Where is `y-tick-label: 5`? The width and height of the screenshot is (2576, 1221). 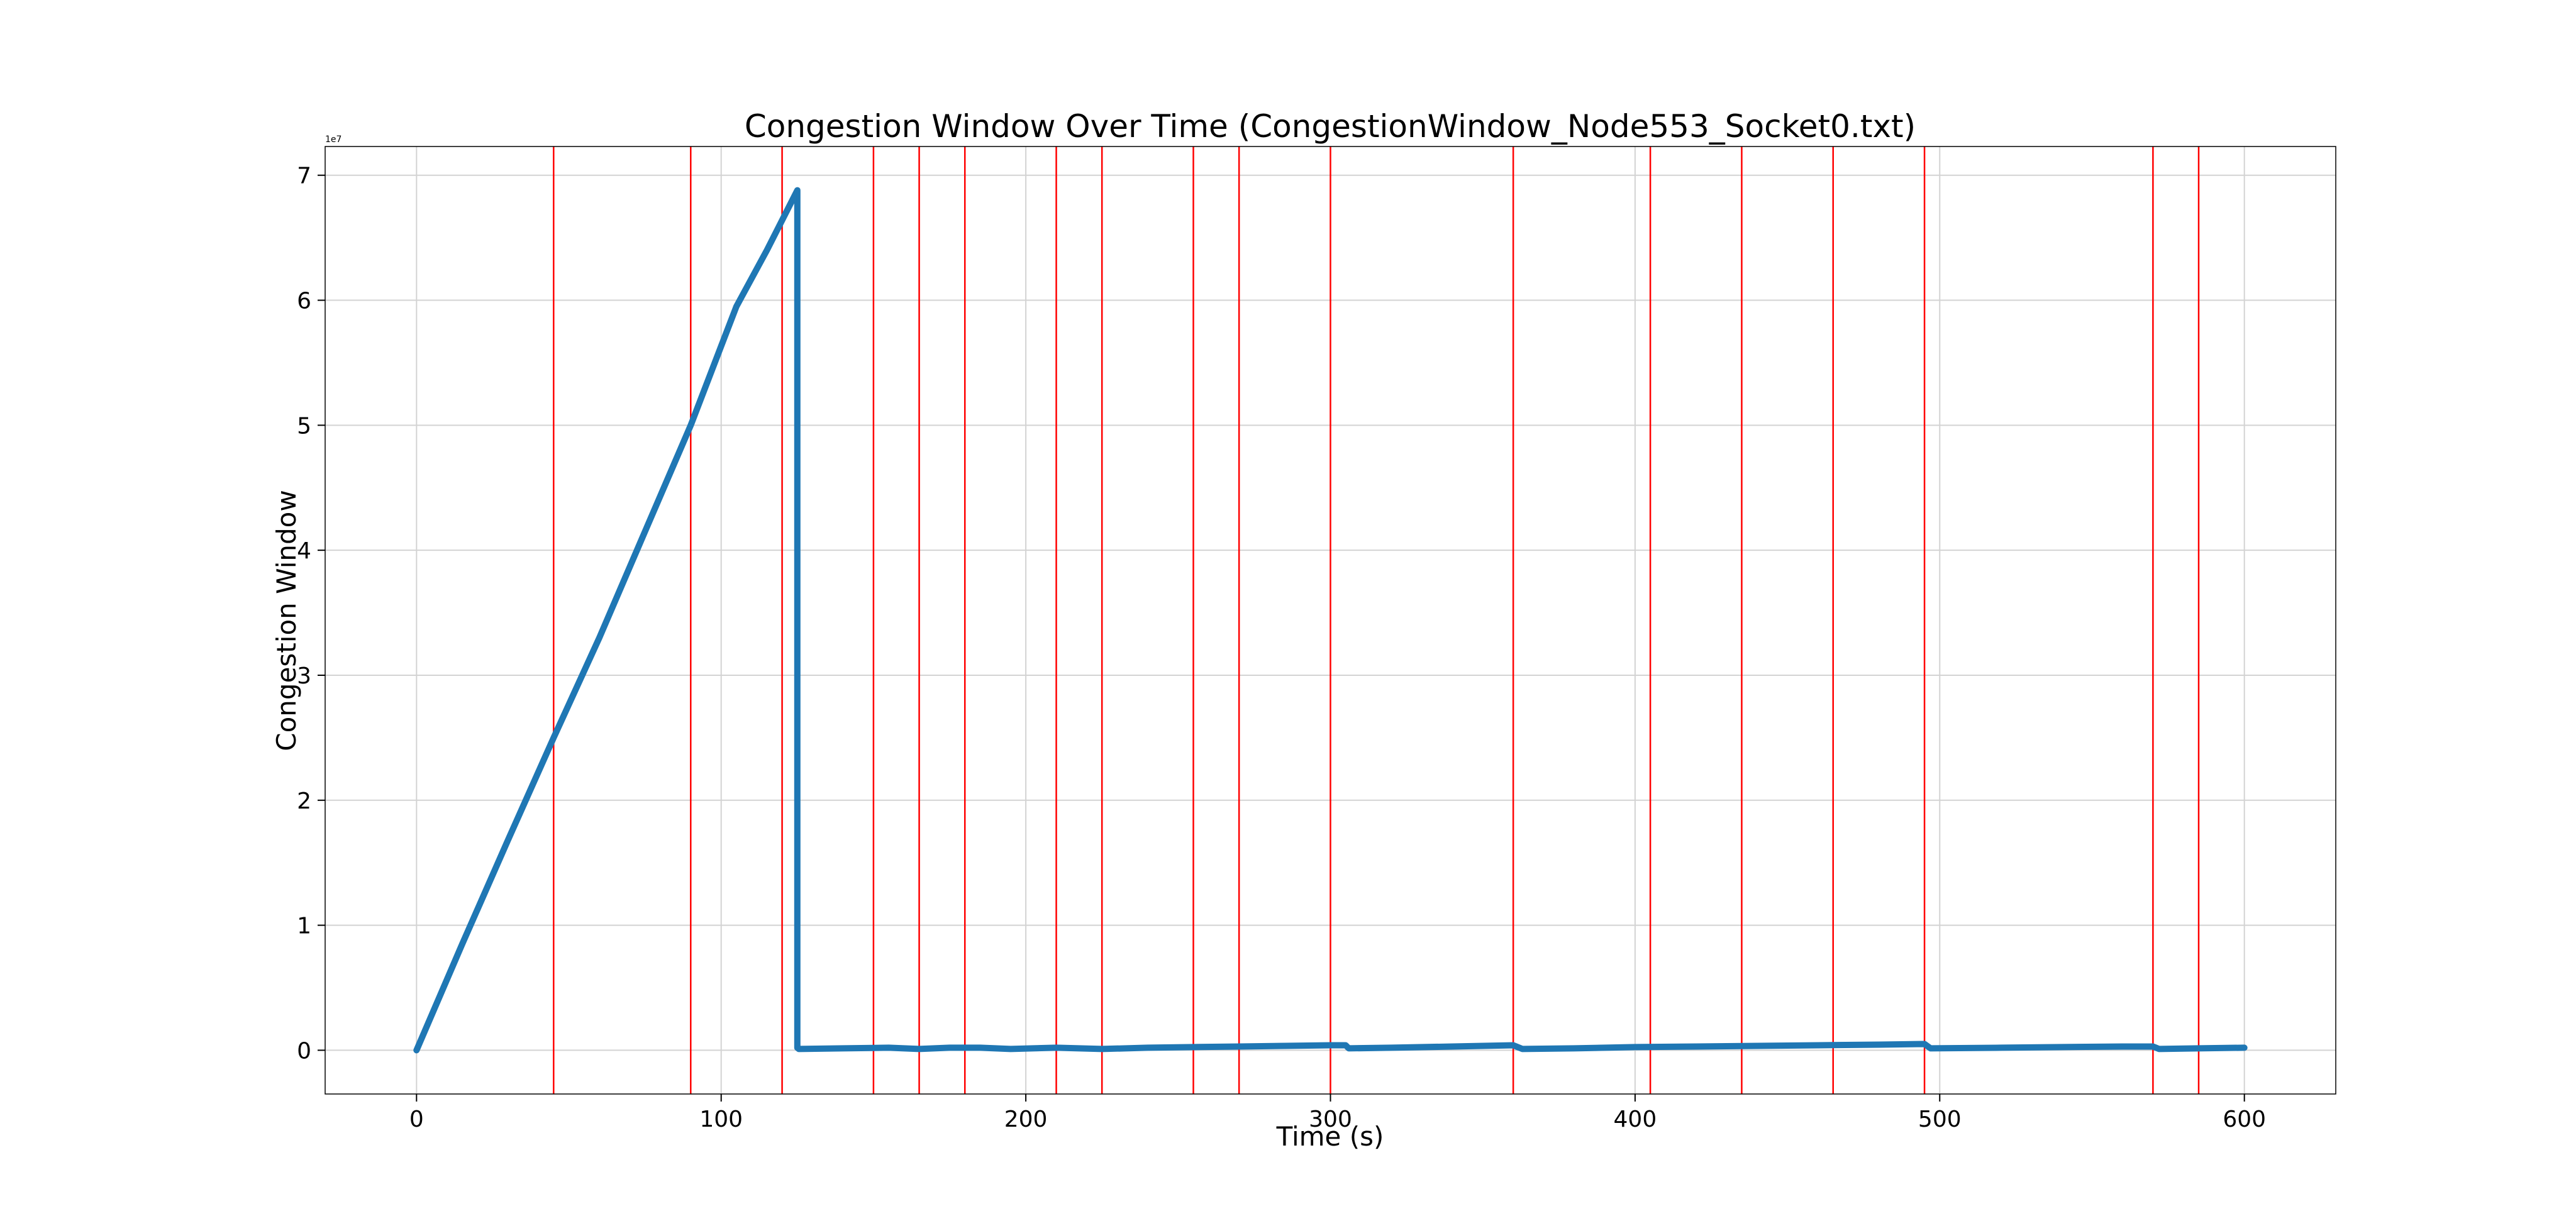 y-tick-label: 5 is located at coordinates (304, 426).